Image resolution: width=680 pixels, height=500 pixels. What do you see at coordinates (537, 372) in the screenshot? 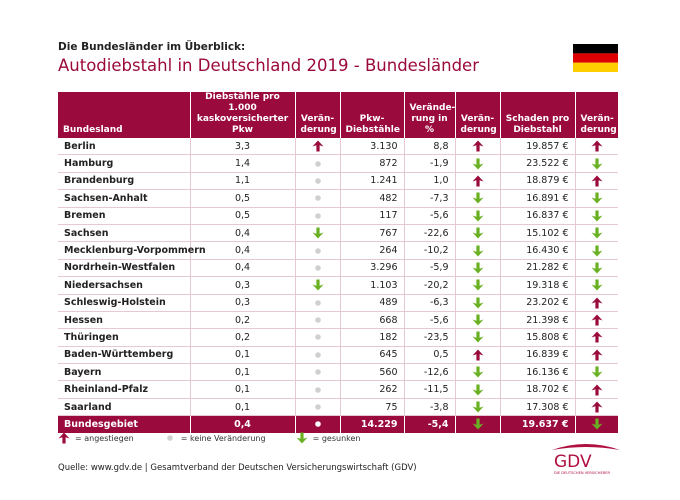
I see `damage-per-theft: 16.136 €` at bounding box center [537, 372].